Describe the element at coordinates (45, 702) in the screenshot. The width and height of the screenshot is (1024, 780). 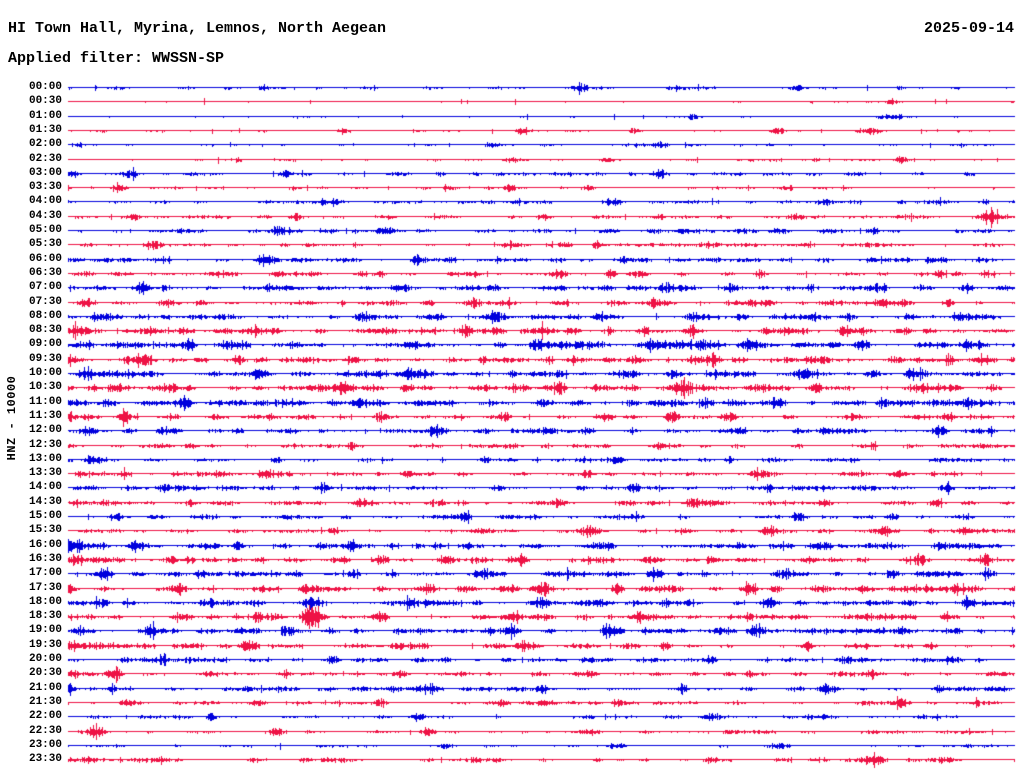
I see `time-label: 21:30` at that location.